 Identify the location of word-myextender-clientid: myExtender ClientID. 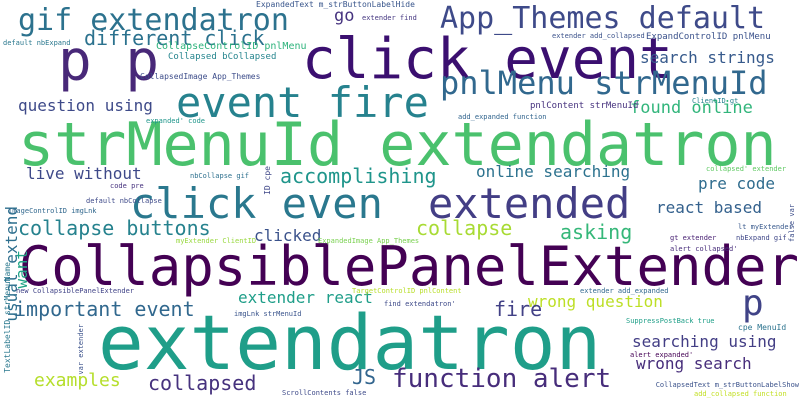
(216, 241).